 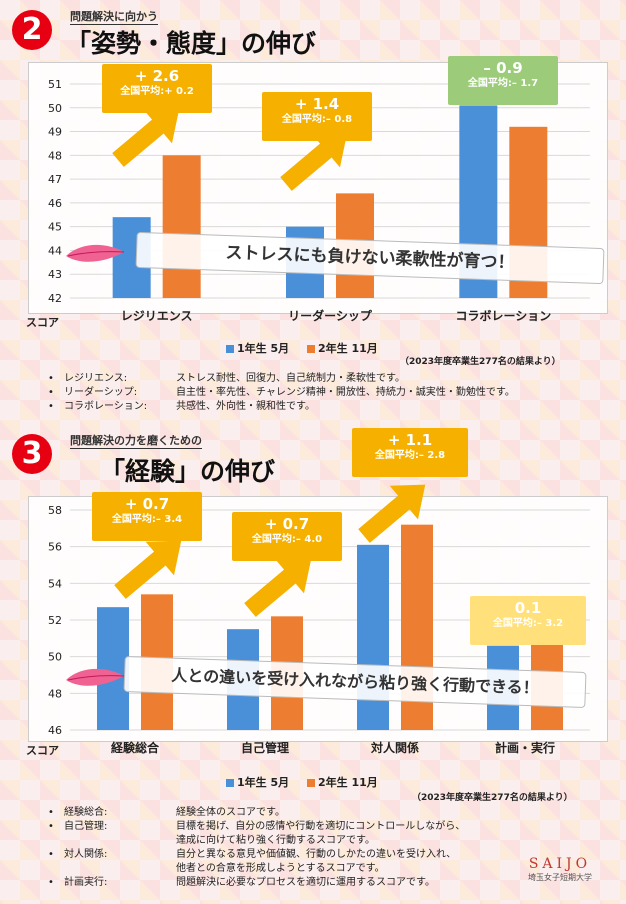 What do you see at coordinates (42, 750) in the screenshot?
I see `chart2-ylabel: スコア` at bounding box center [42, 750].